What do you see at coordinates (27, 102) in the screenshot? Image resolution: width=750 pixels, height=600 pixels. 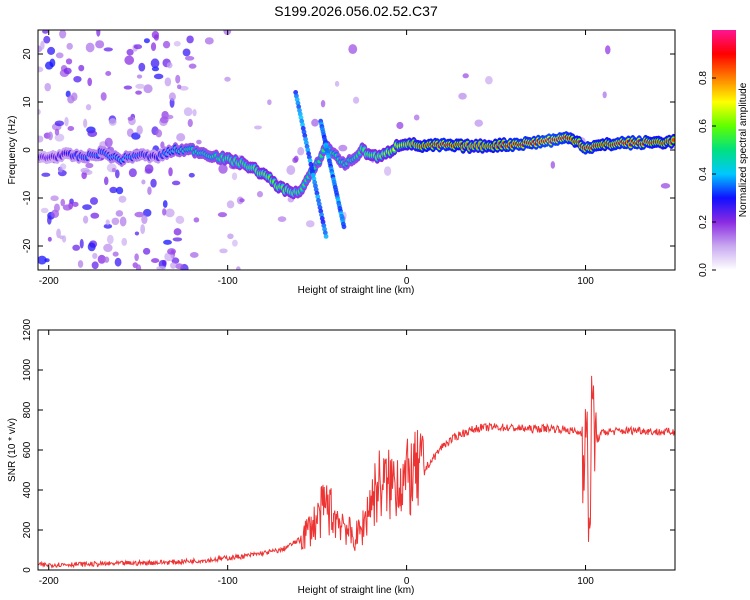 I see `y-tick-label: 10` at bounding box center [27, 102].